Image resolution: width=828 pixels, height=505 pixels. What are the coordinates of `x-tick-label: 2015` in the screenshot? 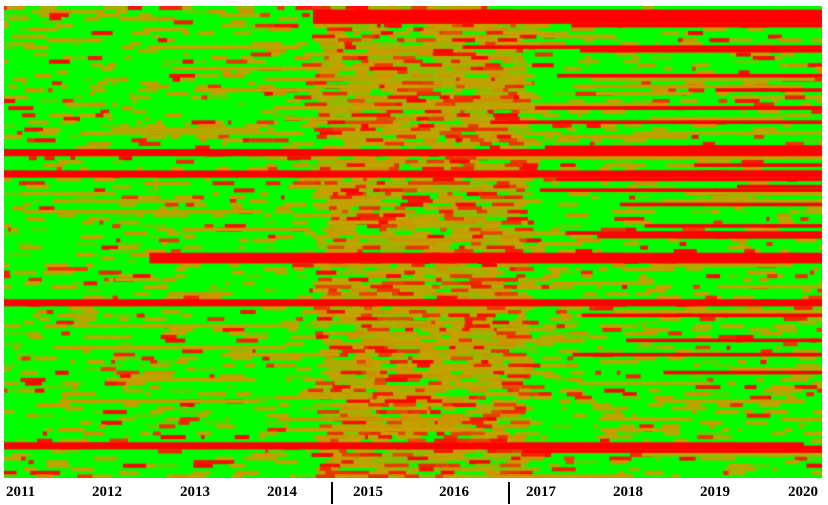 It's located at (368, 492).